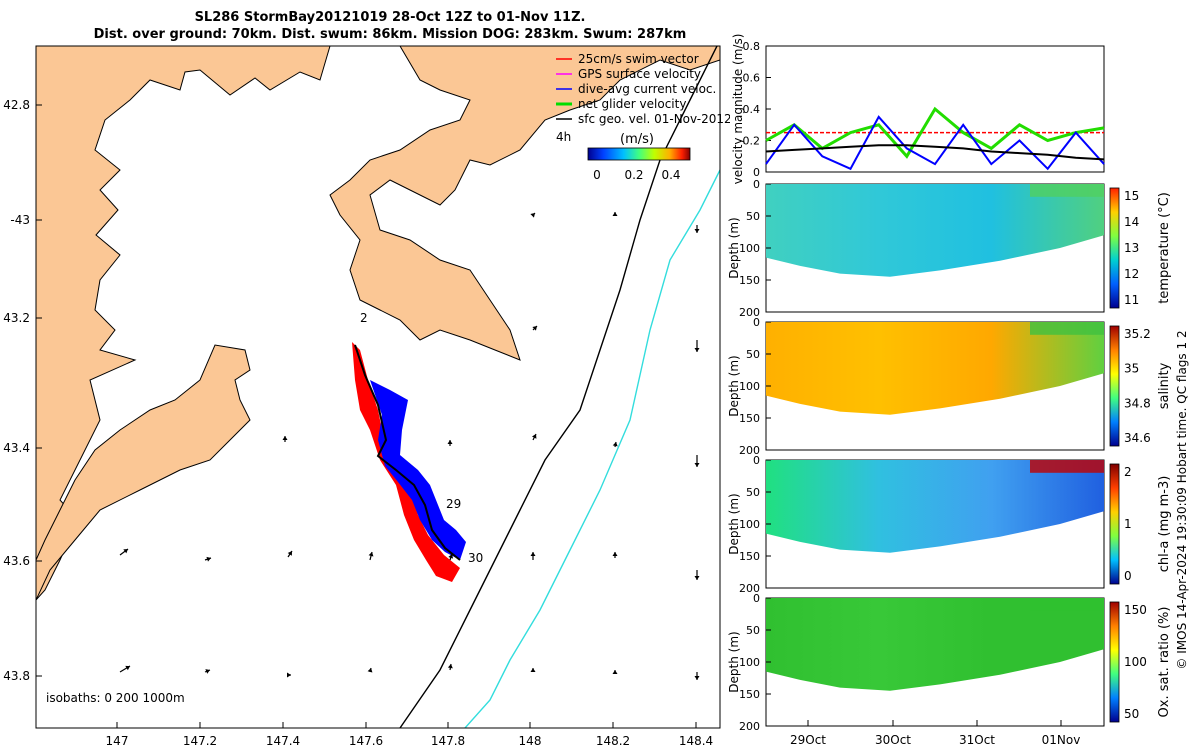 The width and height of the screenshot is (1200, 750). I want to click on colorbar-tick-label: 34.8, so click(1137, 403).